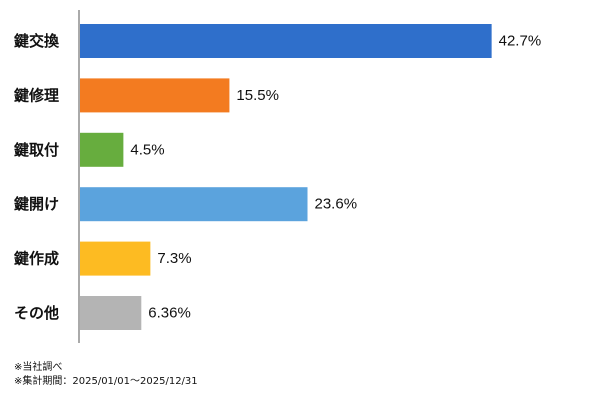 This screenshot has height=400, width=600. What do you see at coordinates (37, 41) in the screenshot?
I see `category-label: 鍵交換` at bounding box center [37, 41].